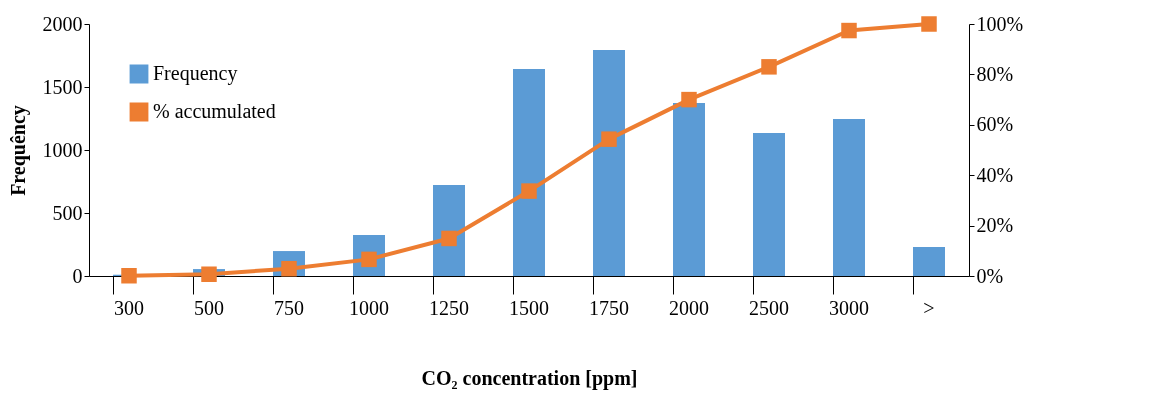 Image resolution: width=1157 pixels, height=412 pixels. I want to click on y-tick-label: 500, so click(67, 212).